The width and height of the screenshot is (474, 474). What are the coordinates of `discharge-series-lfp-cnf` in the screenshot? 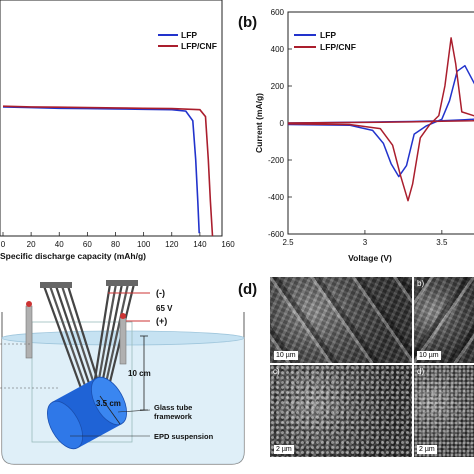 It's located at (108, 171).